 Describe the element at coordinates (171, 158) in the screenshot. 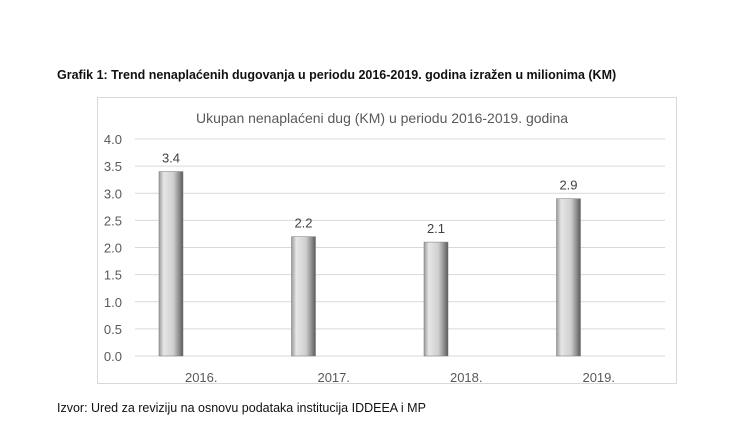

I see `data-label: 3.4` at that location.